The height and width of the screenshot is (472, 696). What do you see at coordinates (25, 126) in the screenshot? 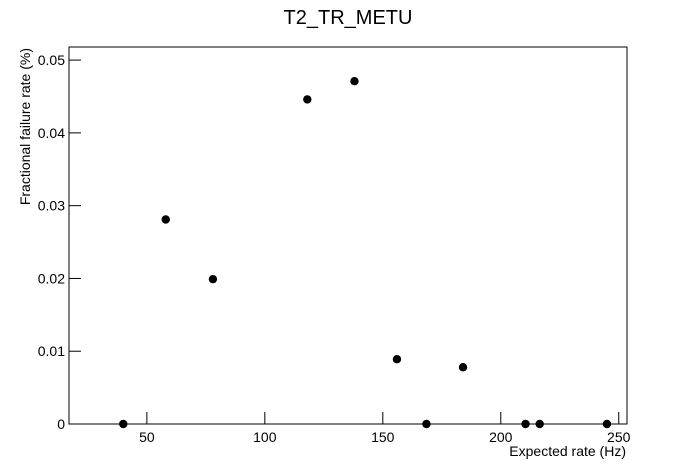
I see `y-axis-label: Fractional failure rate (%)` at bounding box center [25, 126].